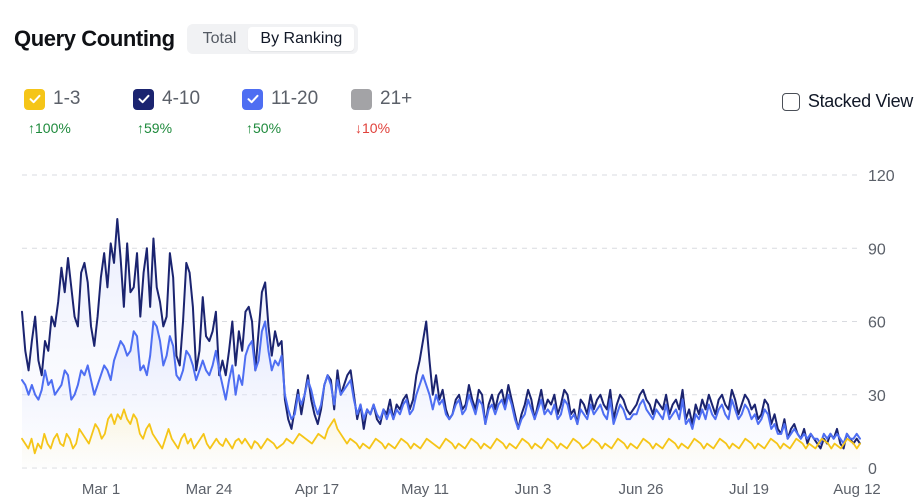 Image resolution: width=919 pixels, height=502 pixels. Describe the element at coordinates (860, 101) in the screenshot. I see `stacked-view-label: Stacked View` at that location.